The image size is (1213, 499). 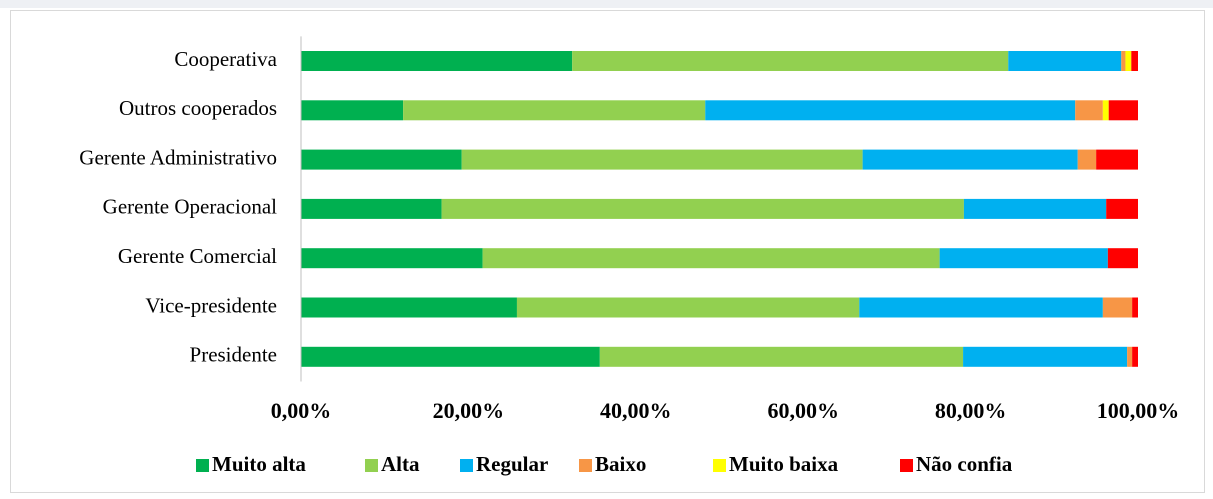 I want to click on y-tick-label: Outros cooperados, so click(x=198, y=108).